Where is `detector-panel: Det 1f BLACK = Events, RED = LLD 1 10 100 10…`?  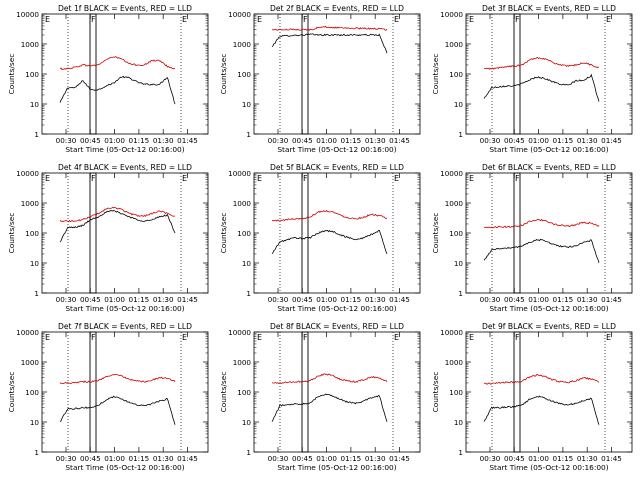 detector-panel: Det 1f BLACK = Events, RED = LLD 1 10 100 10… is located at coordinates (108, 79).